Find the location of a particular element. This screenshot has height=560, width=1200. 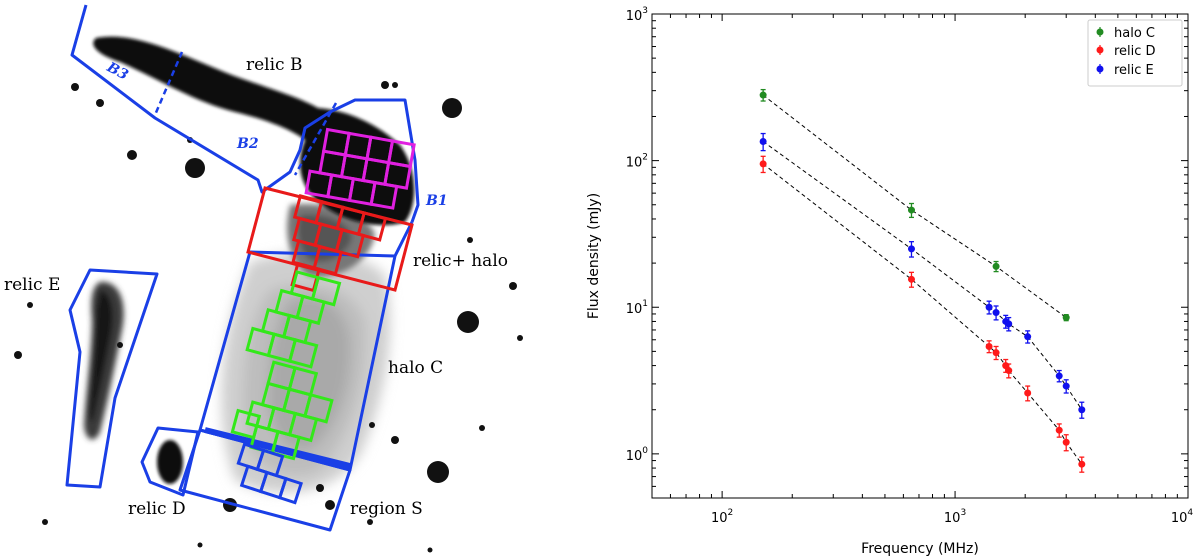

legend-marker-halo-c is located at coordinates (1100, 32).